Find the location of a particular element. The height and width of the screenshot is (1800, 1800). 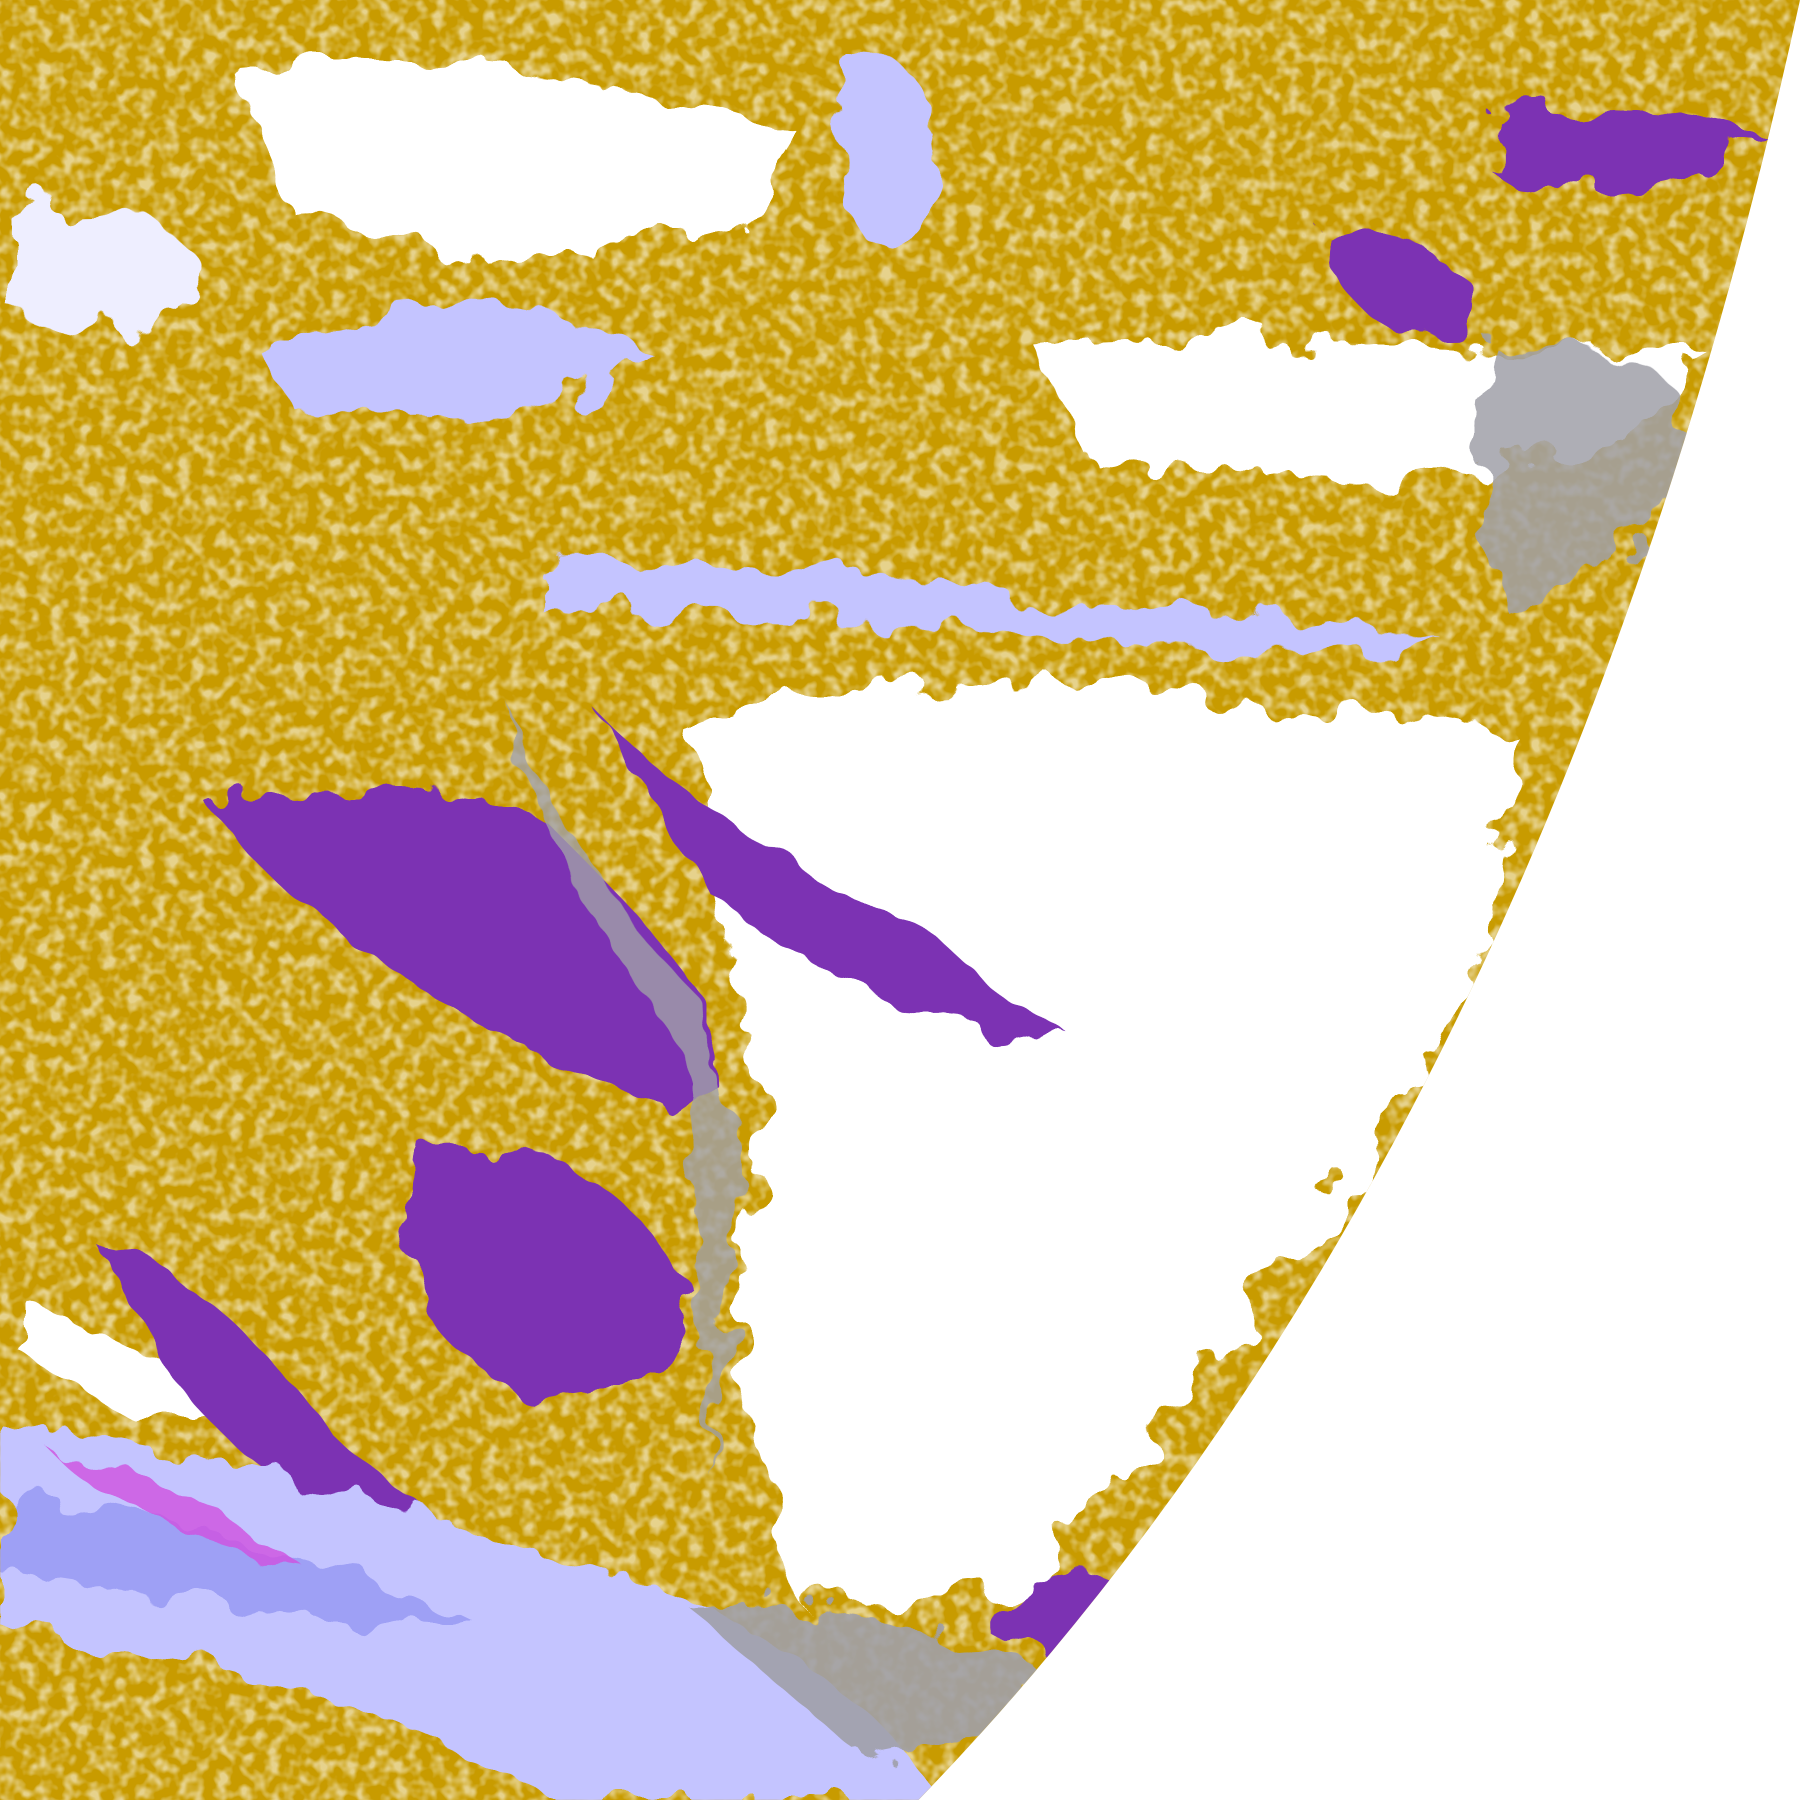

lavender-cloud-band-itcz is located at coordinates (993, 607).